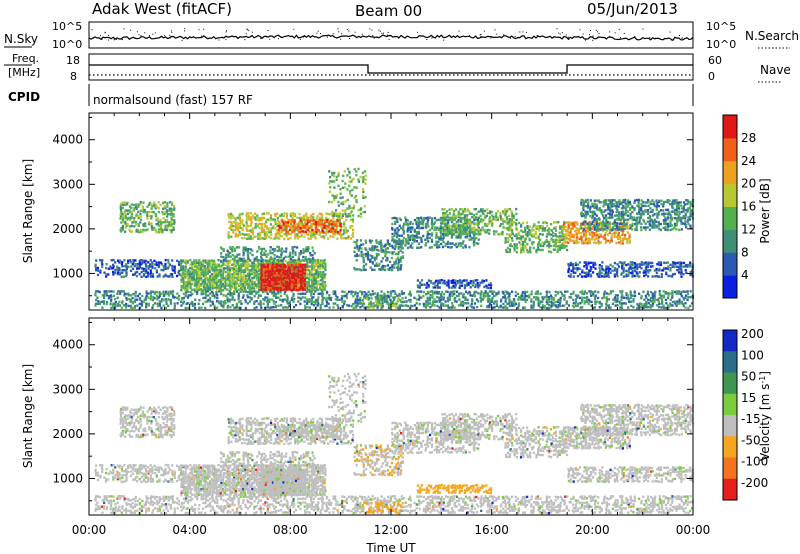 This screenshot has height=554, width=800. What do you see at coordinates (721, 26) in the screenshot?
I see `nsky-tick-top-right: 10^5` at bounding box center [721, 26].